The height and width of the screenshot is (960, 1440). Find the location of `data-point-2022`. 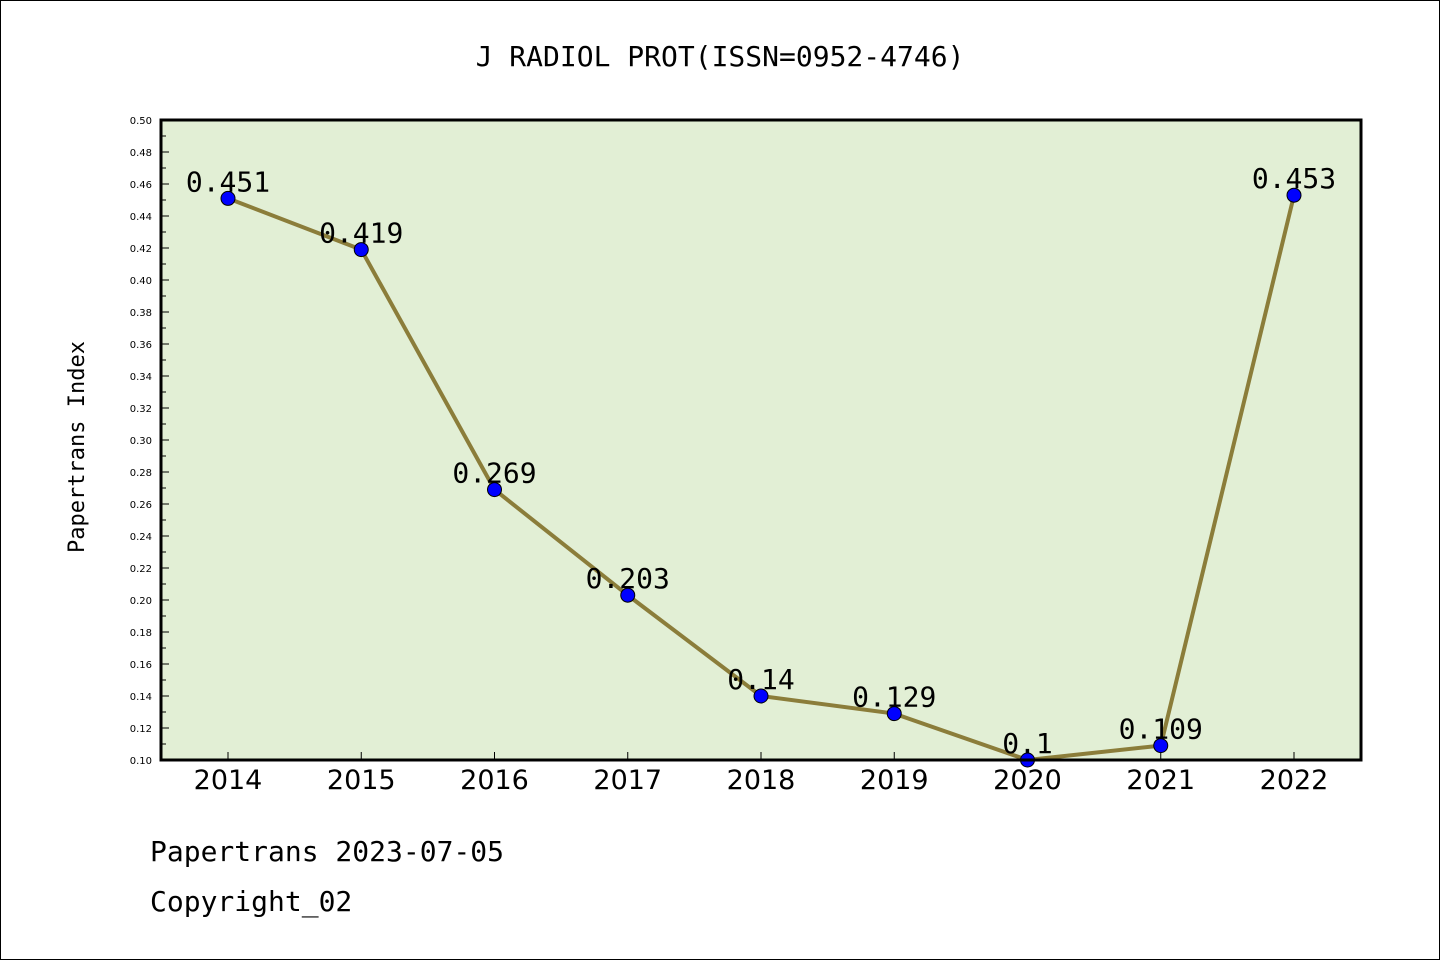

data-point-2022 is located at coordinates (1294, 195).